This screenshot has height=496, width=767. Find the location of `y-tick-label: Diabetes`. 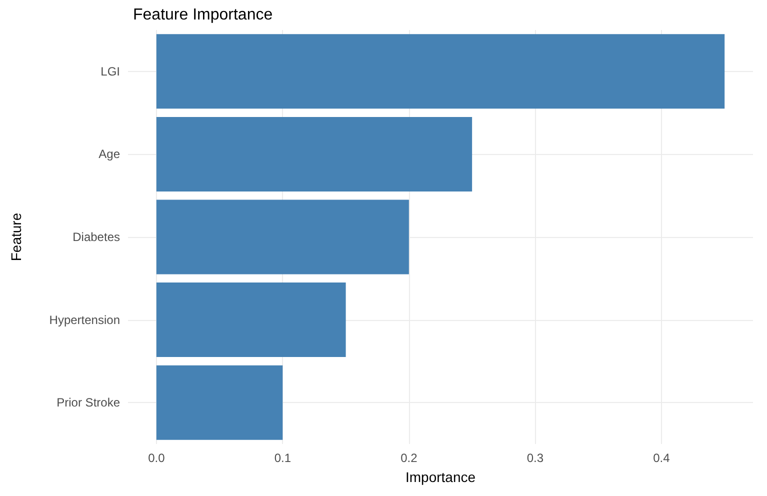

y-tick-label: Diabetes is located at coordinates (96, 237).